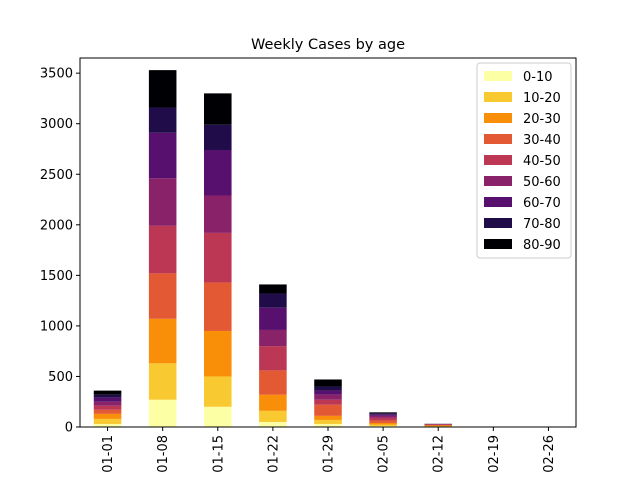 This screenshot has width=640, height=480. Describe the element at coordinates (494, 454) in the screenshot. I see `x-tick-label: 02-19` at that location.